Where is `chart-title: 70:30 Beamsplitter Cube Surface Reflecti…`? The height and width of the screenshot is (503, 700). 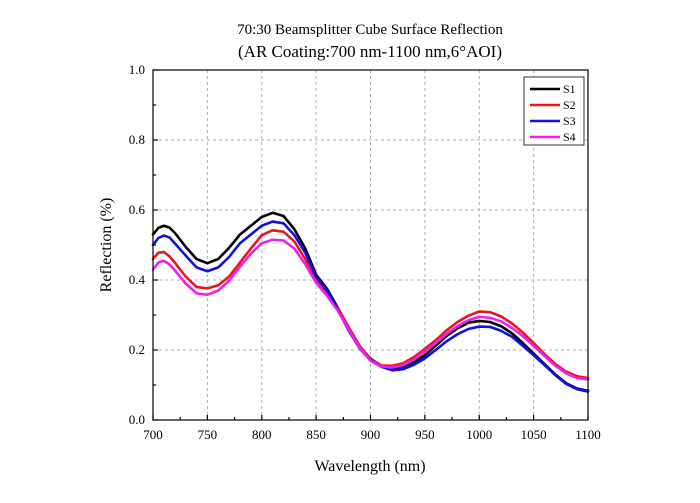 chart-title: 70:30 Beamsplitter Cube Surface Reflecti… is located at coordinates (370, 30).